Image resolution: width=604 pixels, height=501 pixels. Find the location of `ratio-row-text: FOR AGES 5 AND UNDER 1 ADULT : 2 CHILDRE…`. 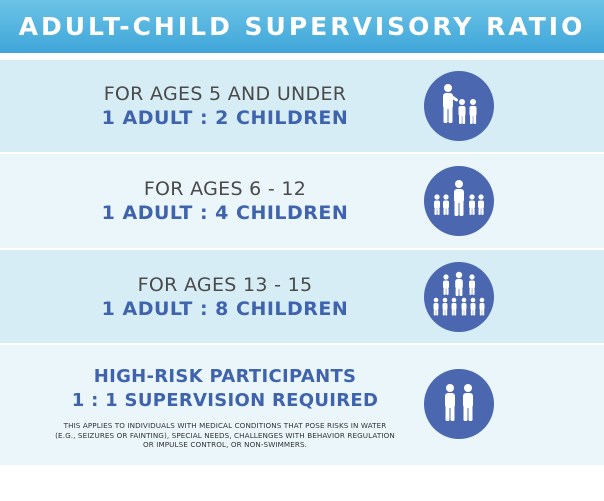

ratio-row-text: FOR AGES 5 AND UNDER 1 ADULT : 2 CHILDRE… is located at coordinates (225, 106).